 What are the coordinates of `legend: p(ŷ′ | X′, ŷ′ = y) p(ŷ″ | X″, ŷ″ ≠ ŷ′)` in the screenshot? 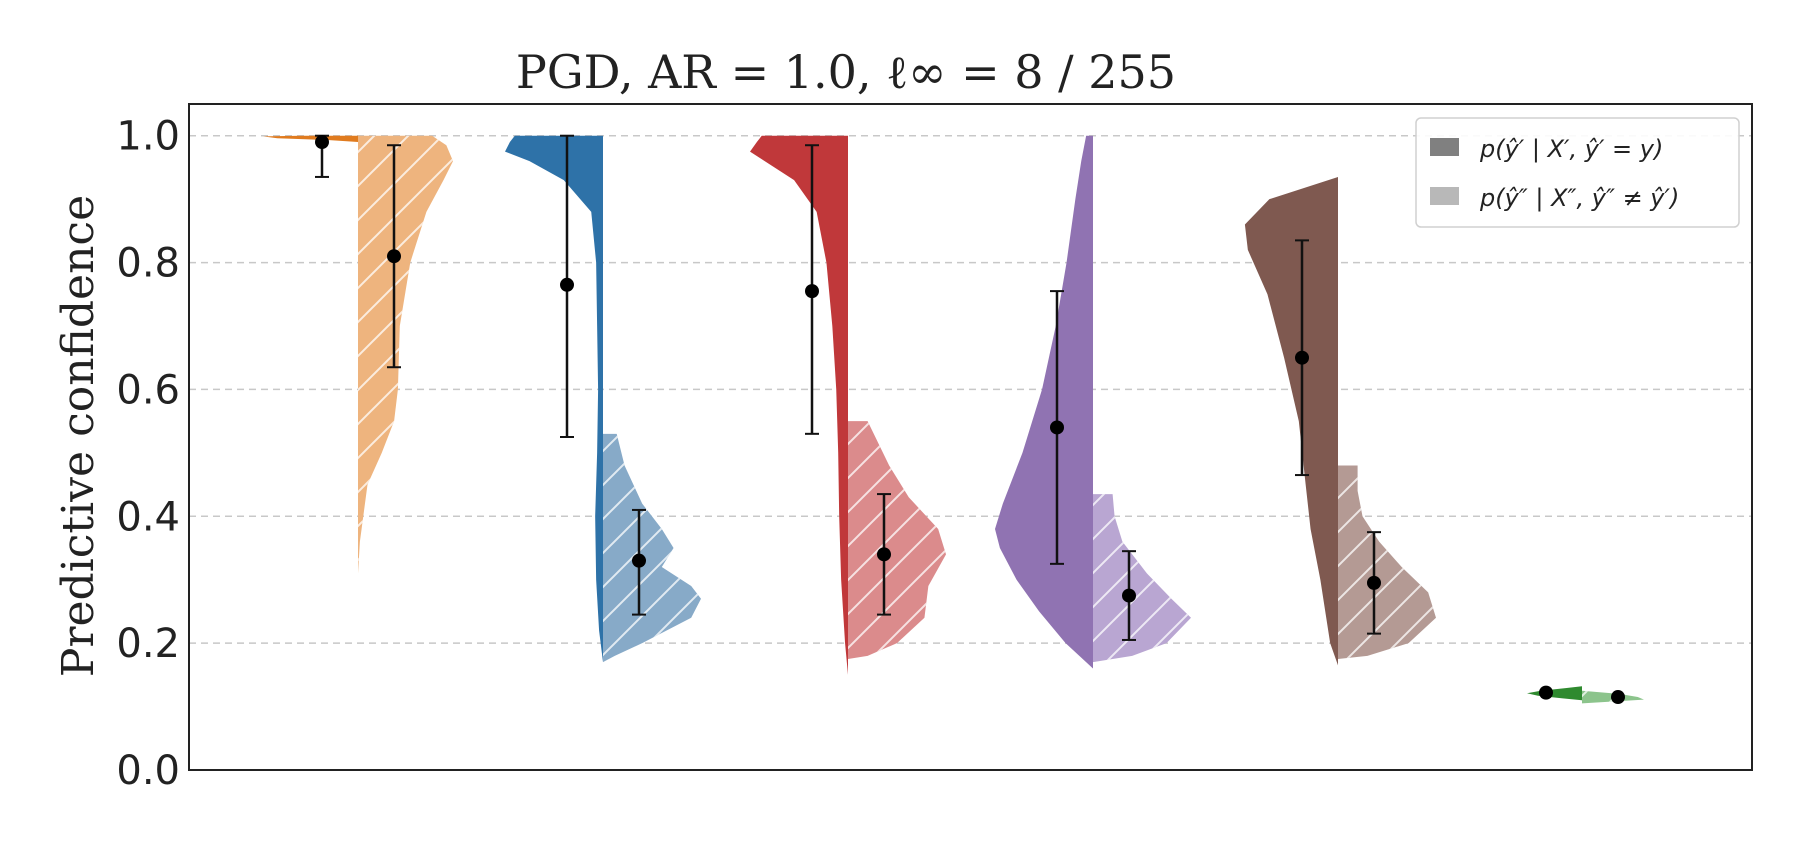 It's located at (1577, 172).